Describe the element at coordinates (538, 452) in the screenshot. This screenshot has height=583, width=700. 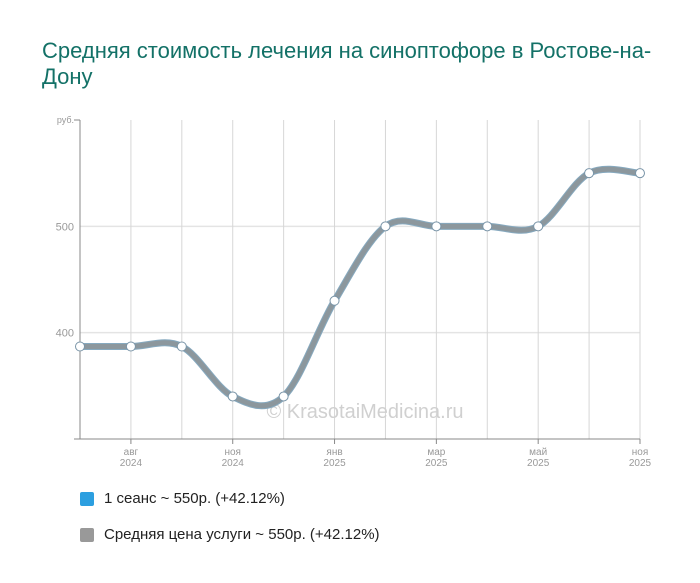
I see `x-tick-month: май` at that location.